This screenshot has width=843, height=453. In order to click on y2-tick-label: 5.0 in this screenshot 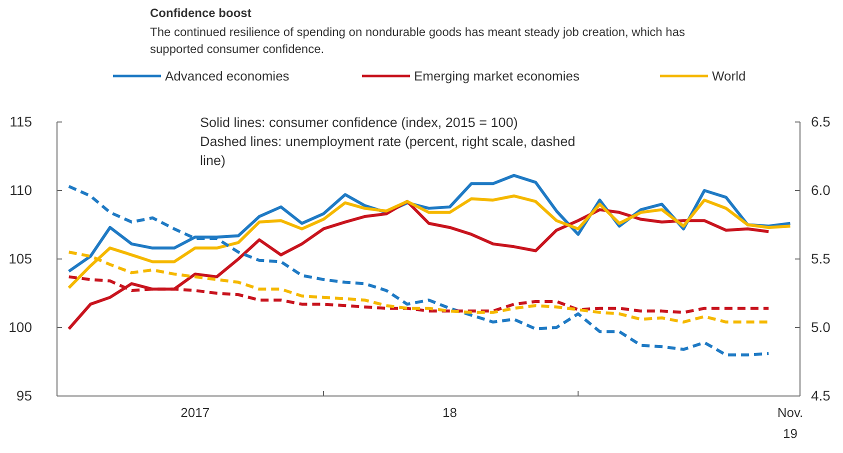, I will do `click(821, 326)`.